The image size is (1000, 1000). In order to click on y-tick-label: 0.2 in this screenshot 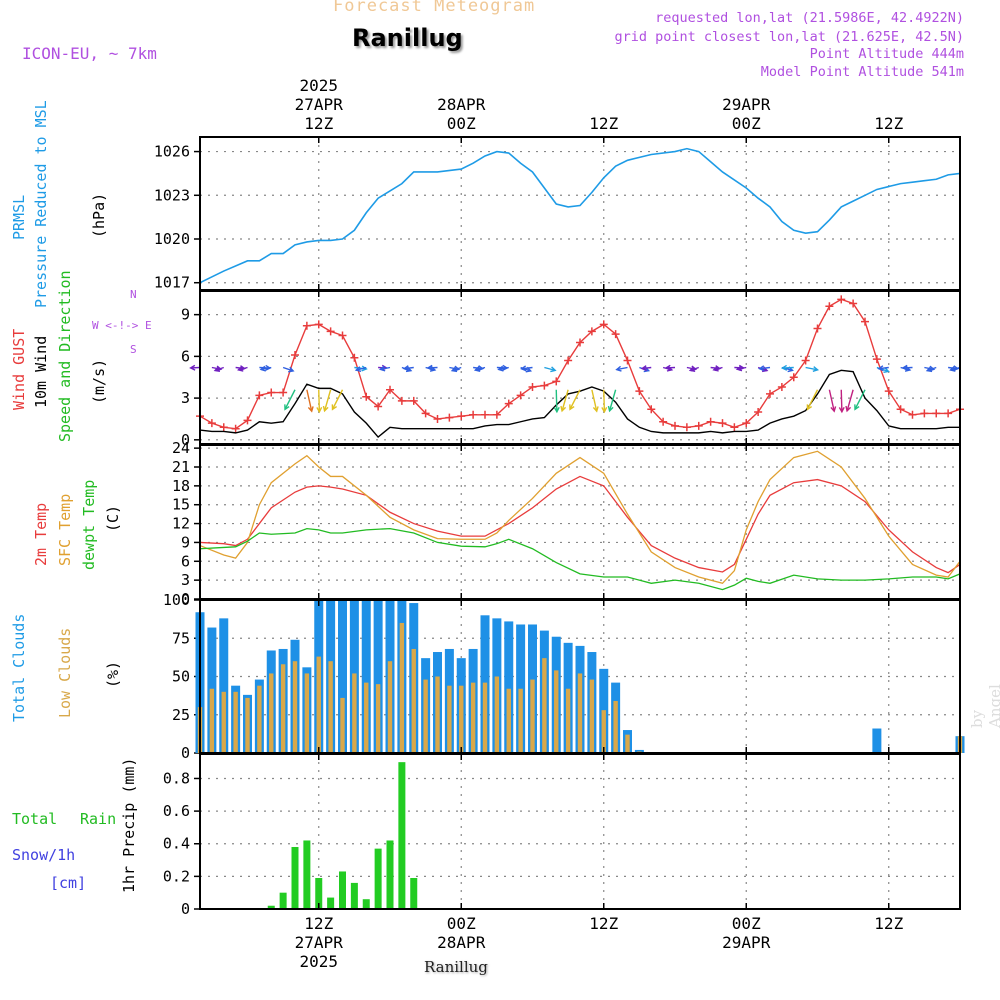, I will do `click(176, 876)`.